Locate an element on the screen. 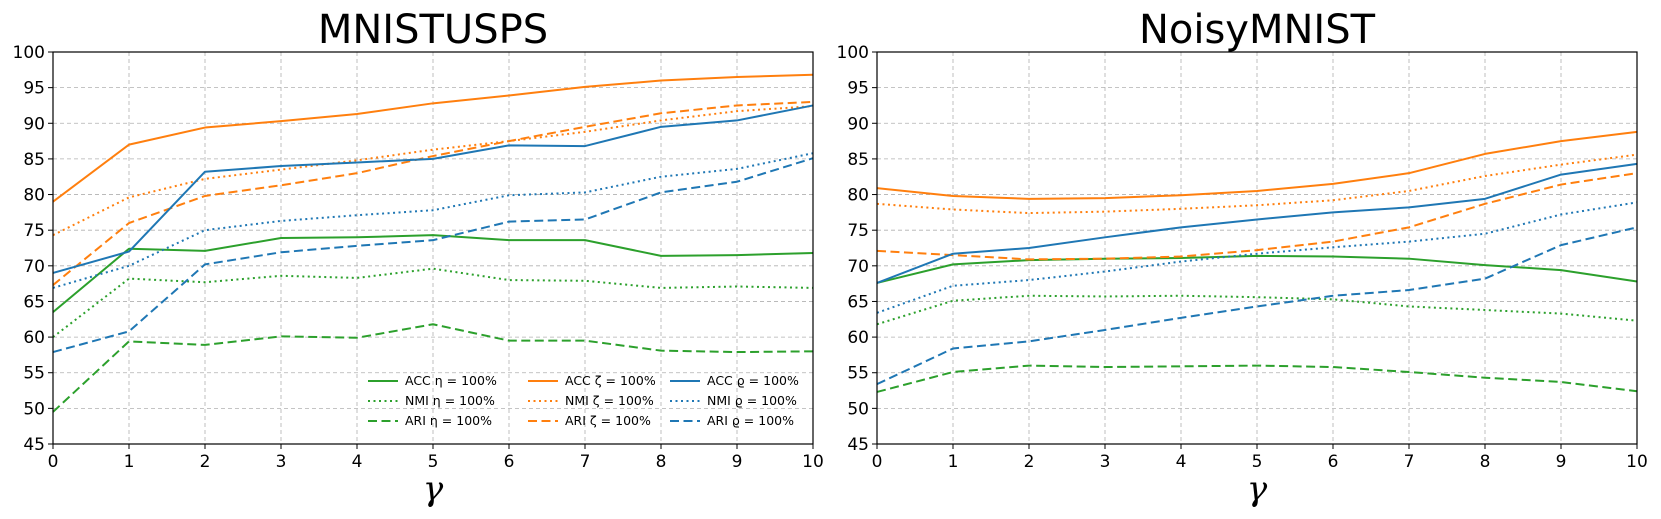  legend-label: ACC ϱ = 100% is located at coordinates (753, 380).